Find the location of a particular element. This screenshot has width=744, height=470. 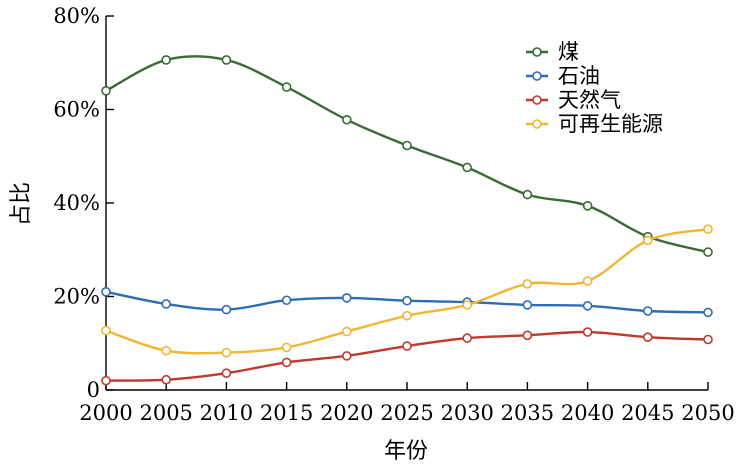

x-tick-label: 2030 is located at coordinates (466, 413).